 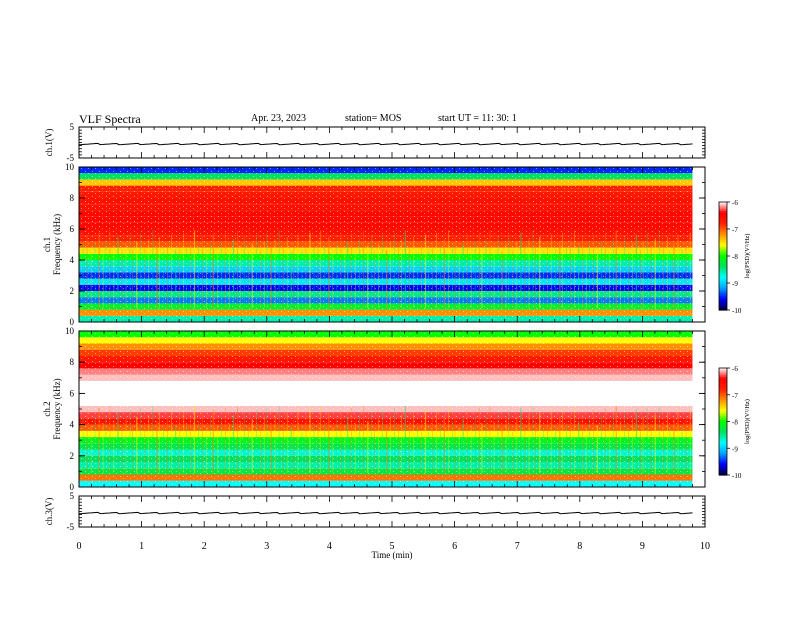 I want to click on channel-label: ch.2, so click(x=47, y=408).